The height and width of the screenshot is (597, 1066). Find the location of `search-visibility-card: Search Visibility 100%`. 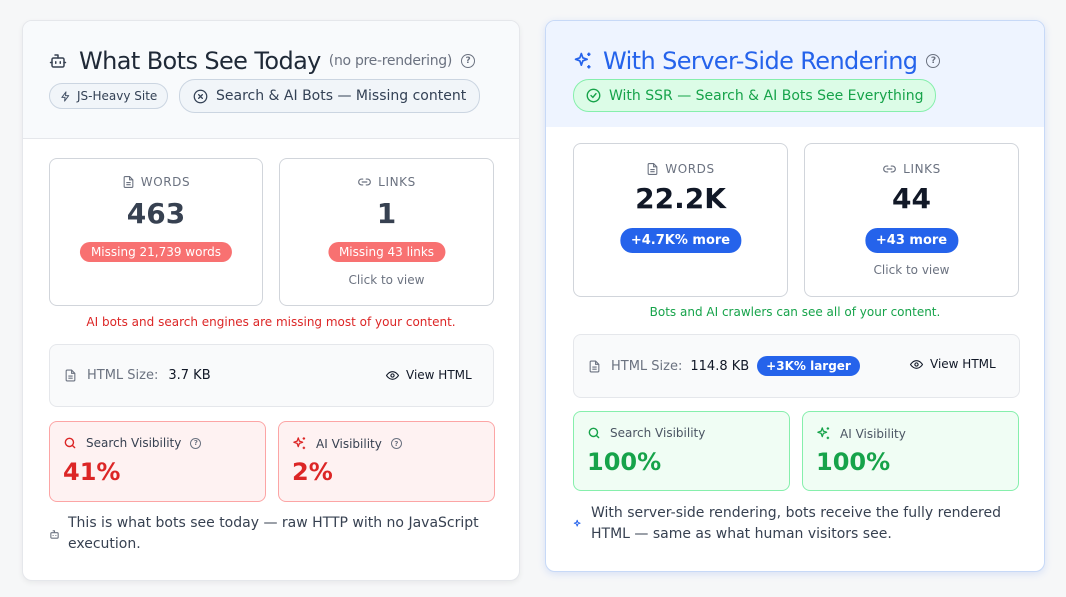

search-visibility-card: Search Visibility 100% is located at coordinates (681, 451).